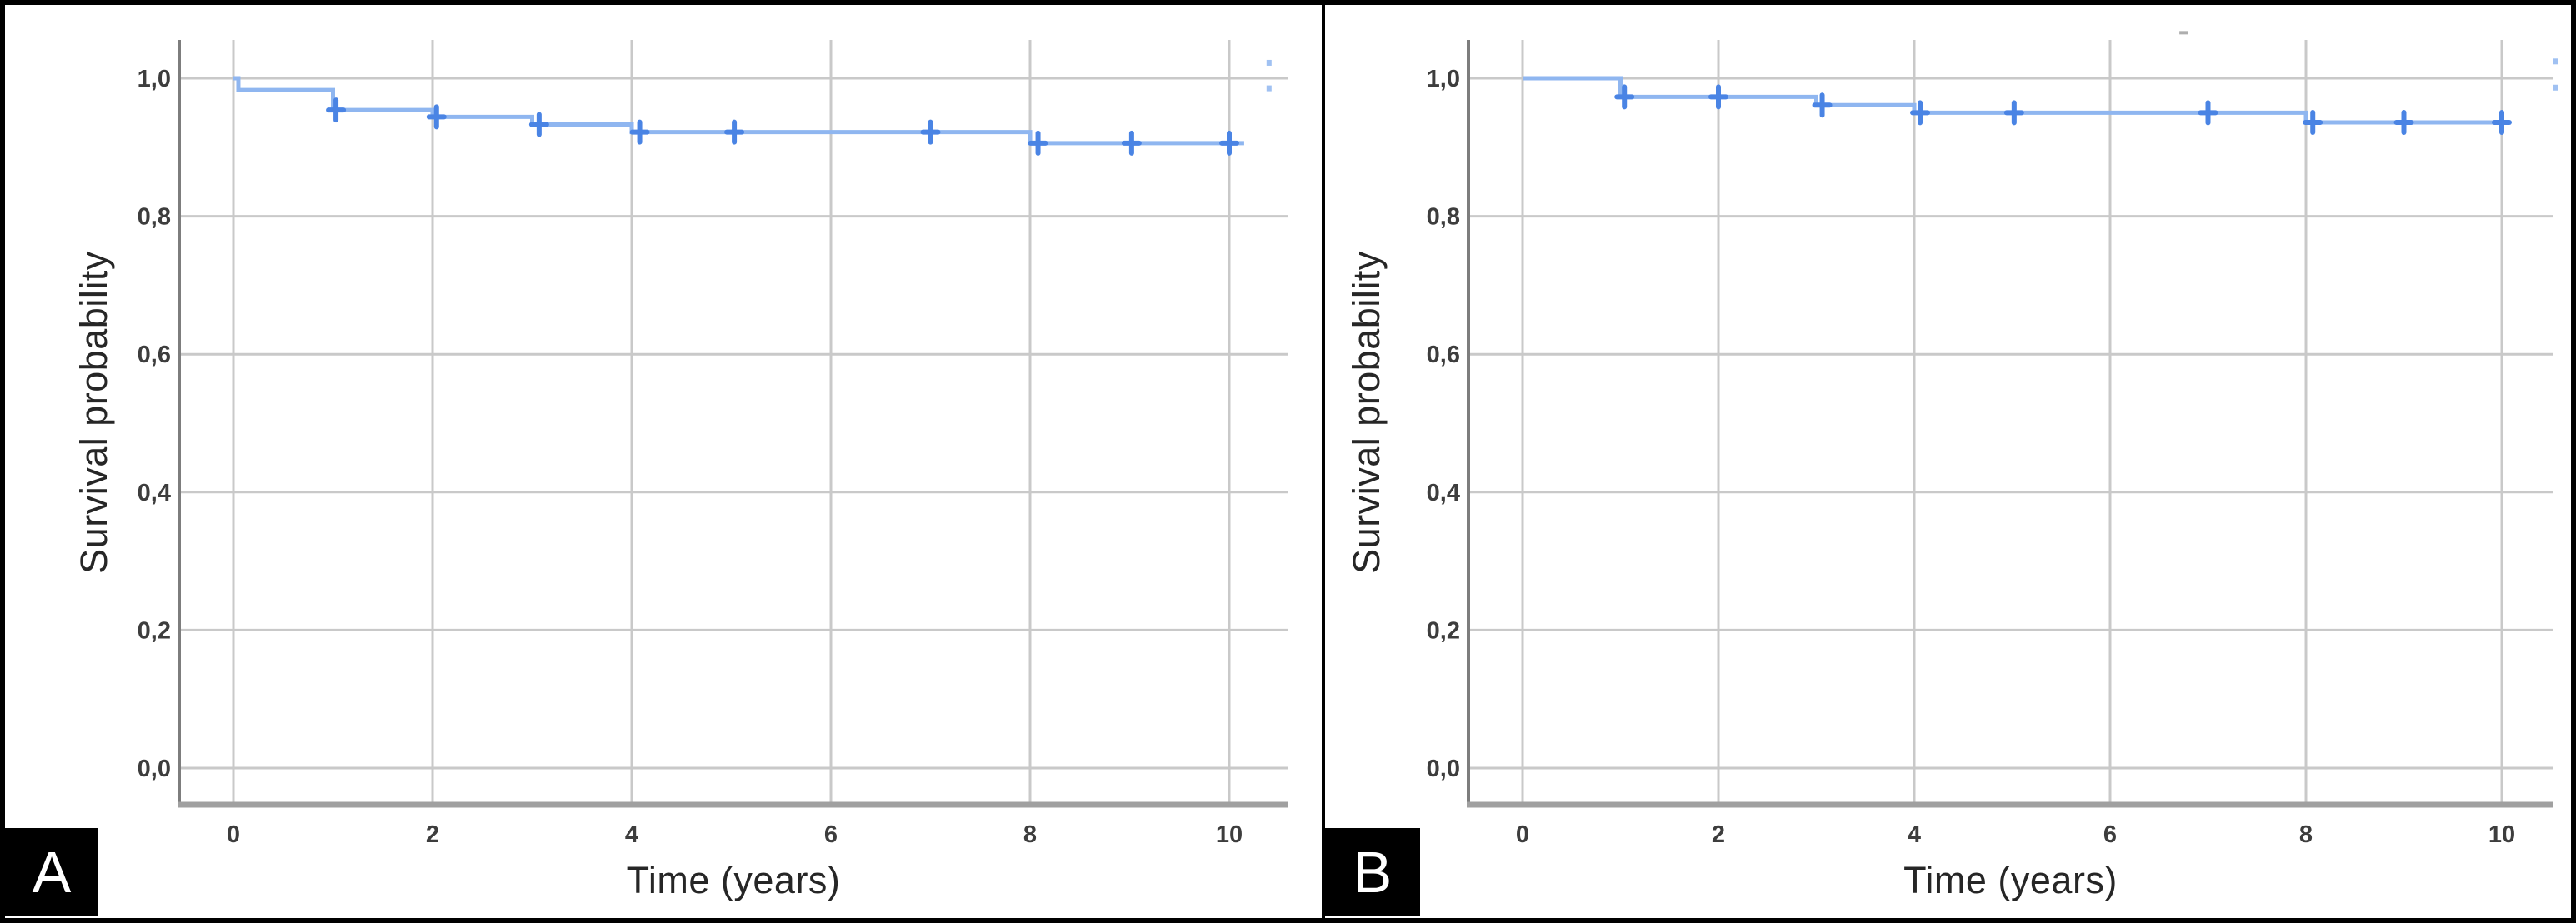 The width and height of the screenshot is (2576, 923). I want to click on panel-badge-b: B, so click(1373, 872).